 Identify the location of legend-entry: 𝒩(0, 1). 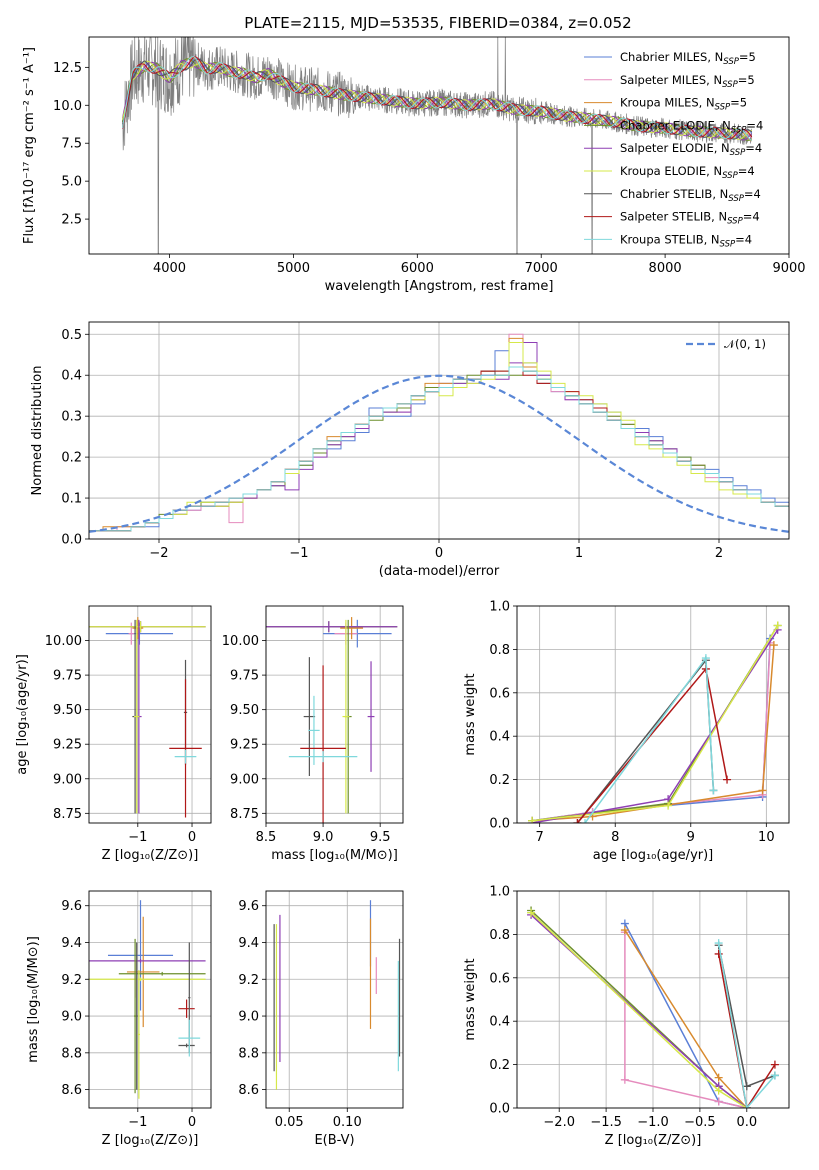
(745, 344).